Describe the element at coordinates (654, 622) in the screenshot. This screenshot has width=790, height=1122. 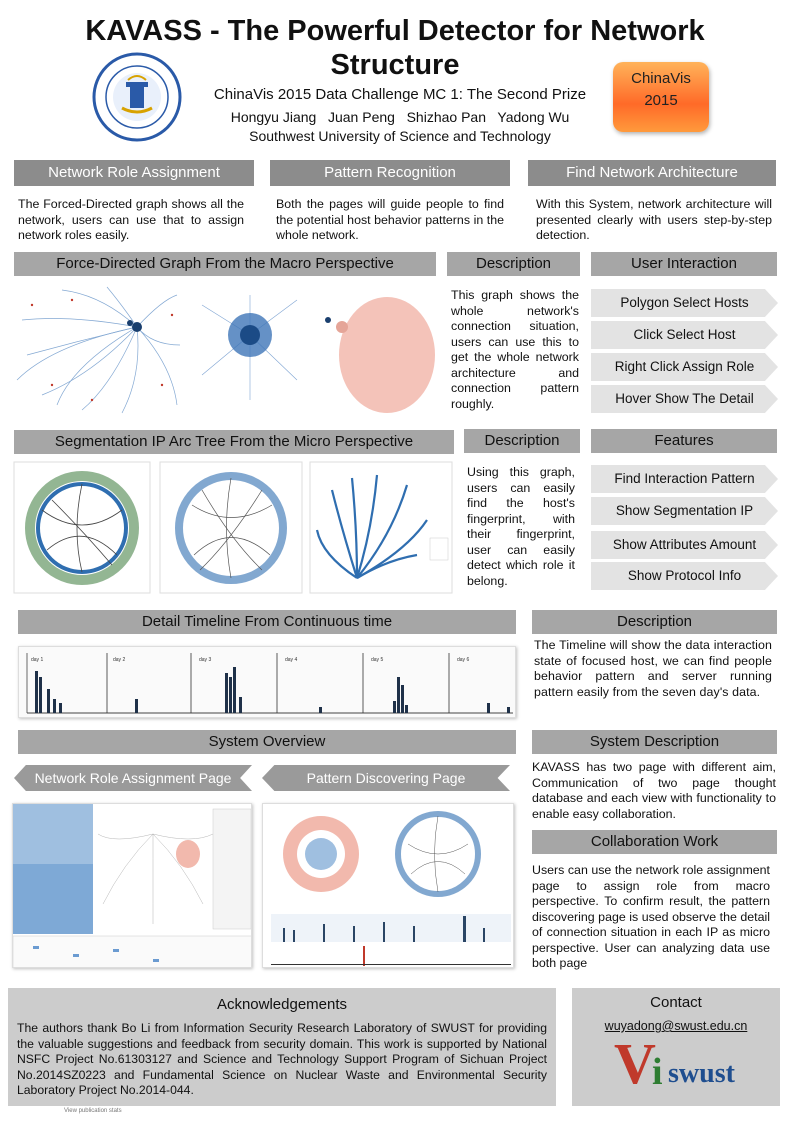
I see `timeline-description-header: Description` at that location.